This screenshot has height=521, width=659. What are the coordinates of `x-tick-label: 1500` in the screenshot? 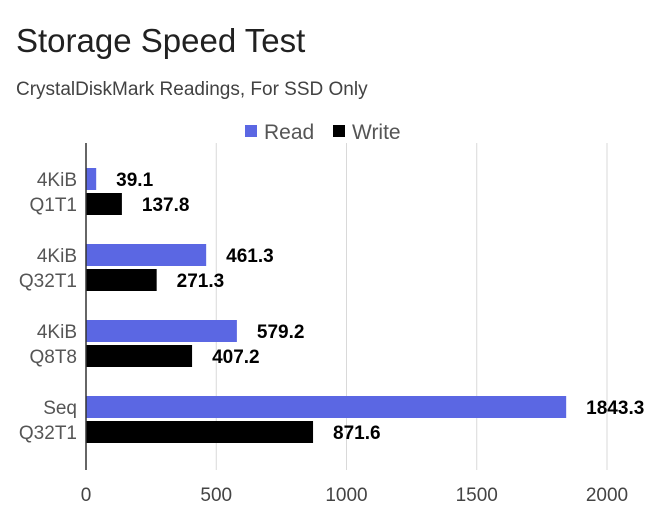 It's located at (477, 495).